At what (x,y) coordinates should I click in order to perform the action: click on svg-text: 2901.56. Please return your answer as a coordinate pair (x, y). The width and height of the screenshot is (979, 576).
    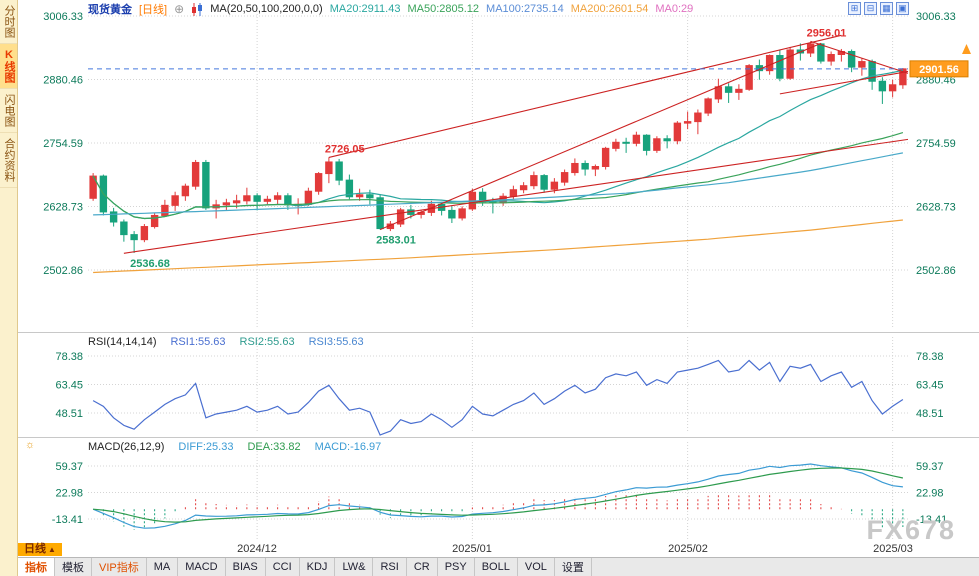
    Looking at the image, I should click on (939, 70).